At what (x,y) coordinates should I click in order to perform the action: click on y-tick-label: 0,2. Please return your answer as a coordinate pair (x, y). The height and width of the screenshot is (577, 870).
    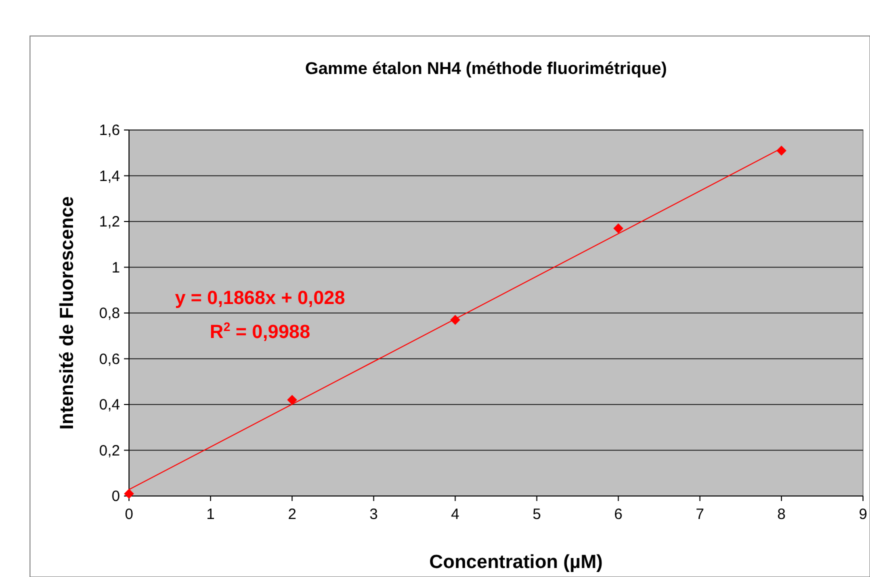
    Looking at the image, I should click on (109, 451).